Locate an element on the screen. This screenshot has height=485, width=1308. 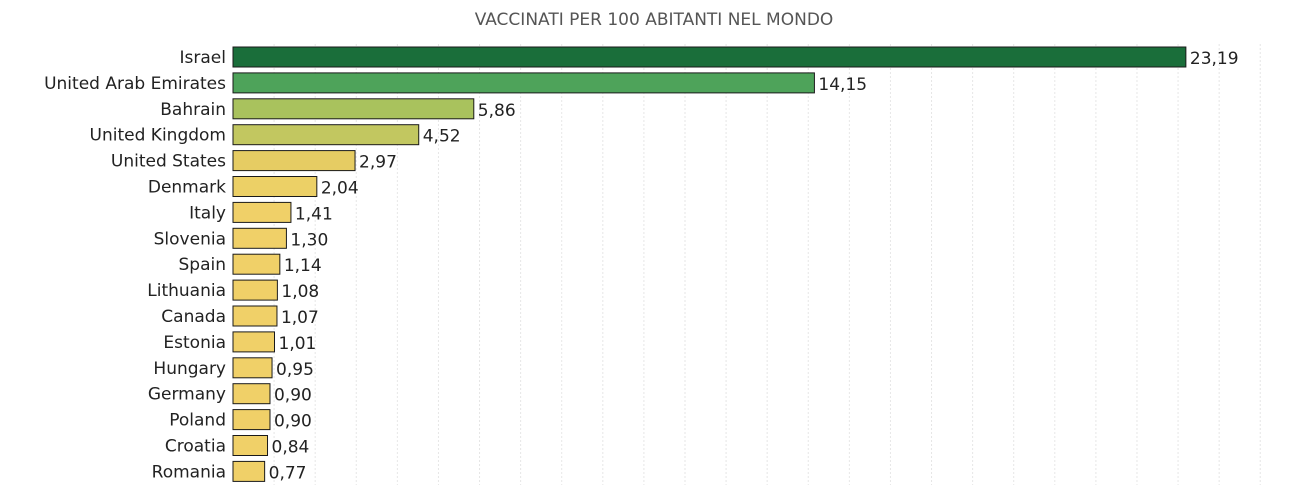
value-label: 1,08 is located at coordinates (300, 292).